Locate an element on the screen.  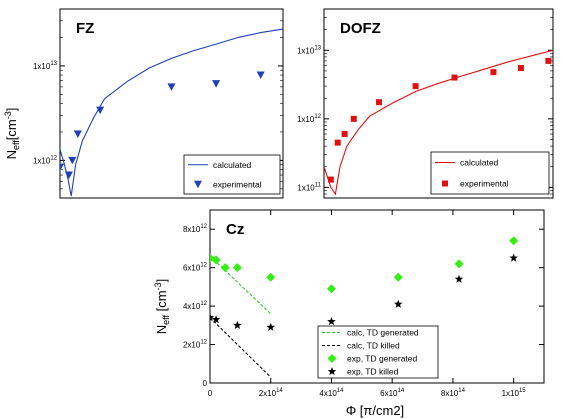
x-tick-label-base: 2x10 is located at coordinates (268, 393).